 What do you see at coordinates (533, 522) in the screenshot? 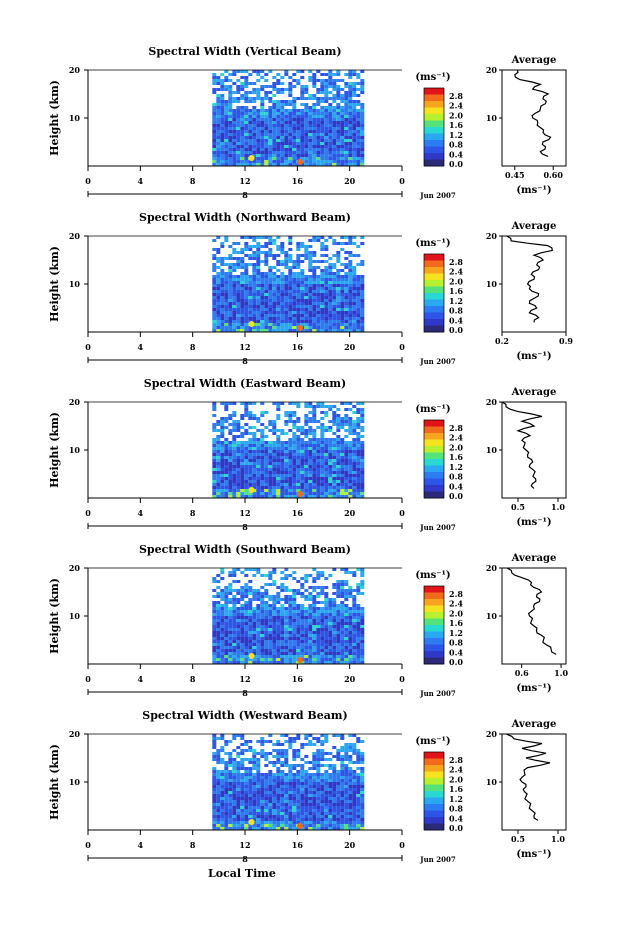
I see `average-xlabel: (ms⁻¹)` at bounding box center [533, 522].